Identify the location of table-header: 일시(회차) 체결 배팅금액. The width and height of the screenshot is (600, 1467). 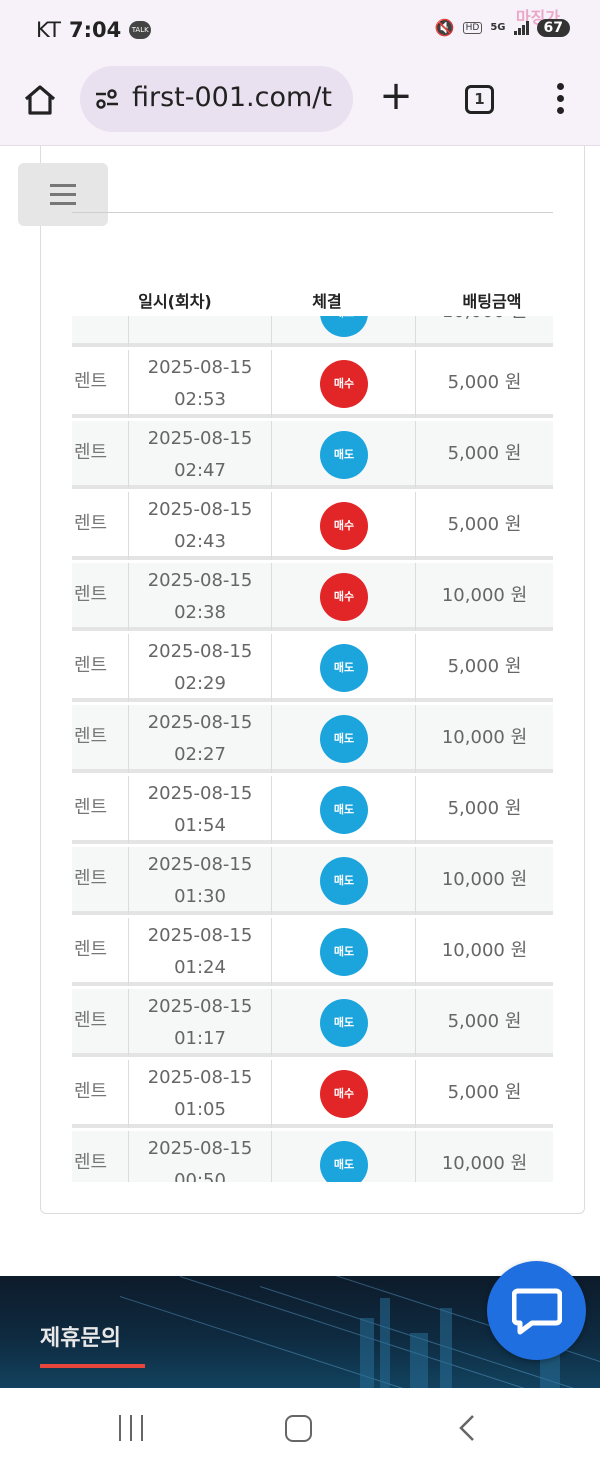
(312, 298).